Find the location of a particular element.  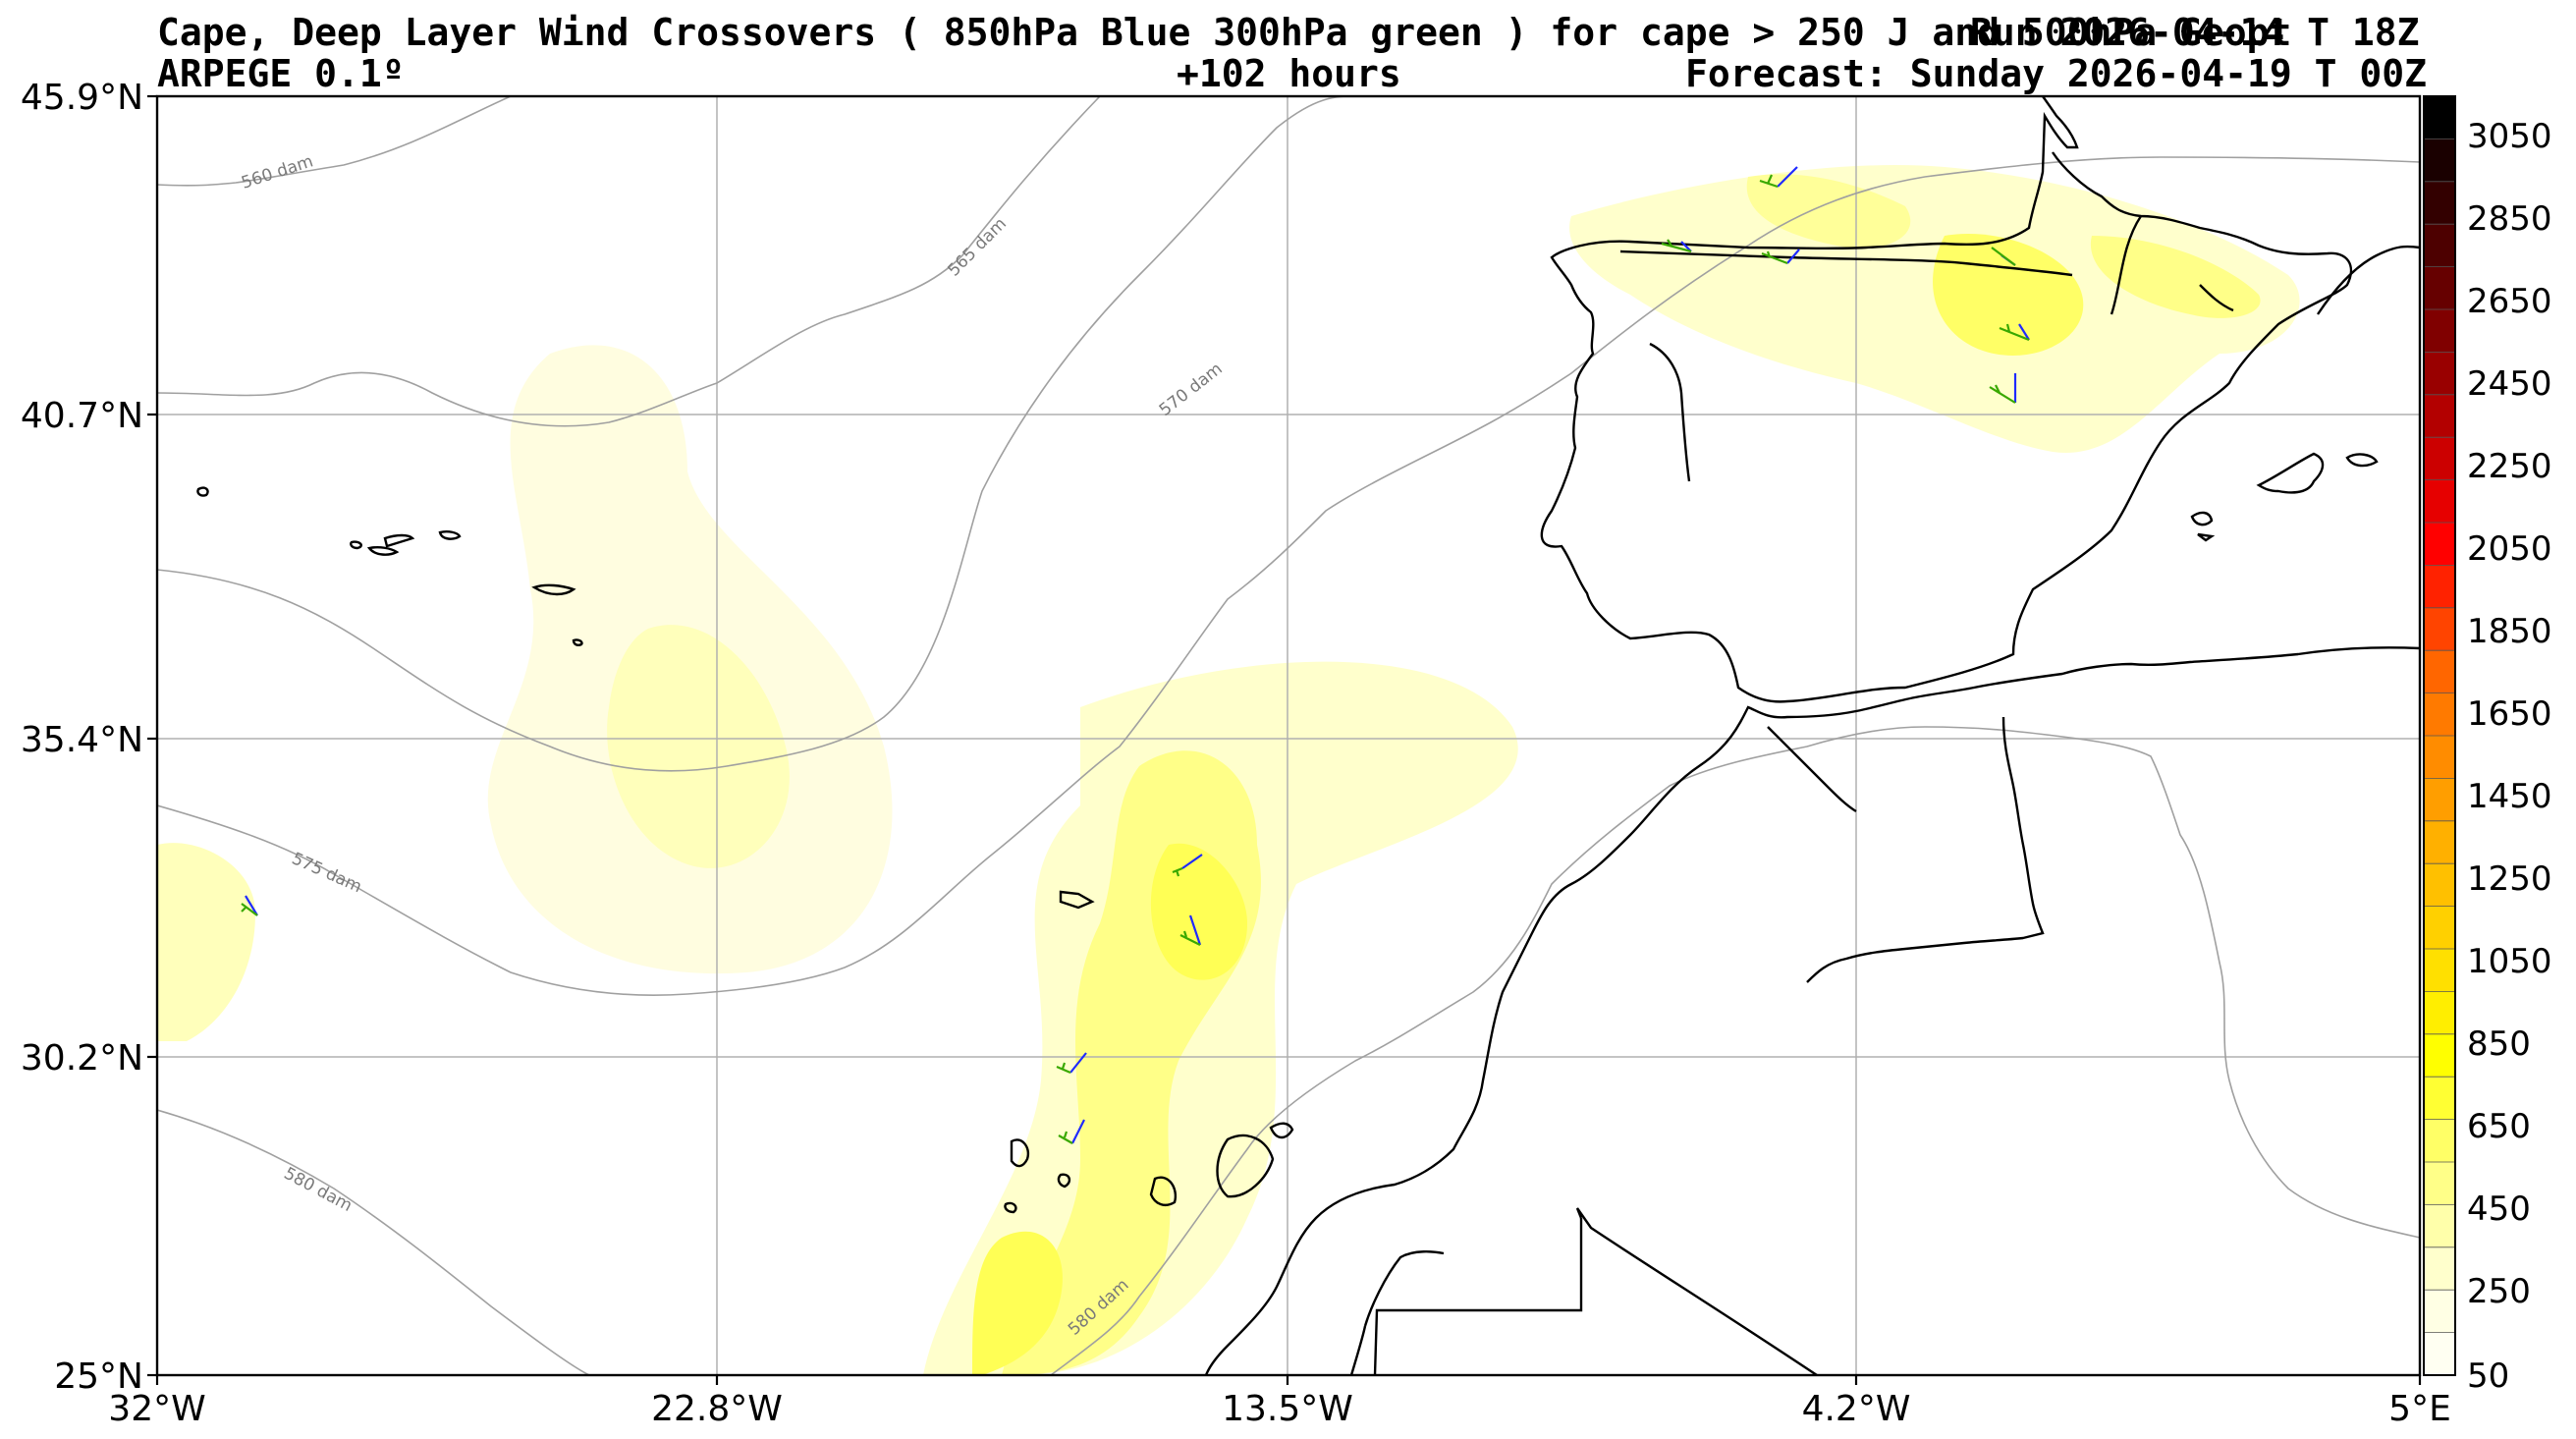

lat-label-35-4n: 35.4°N is located at coordinates (82, 740).